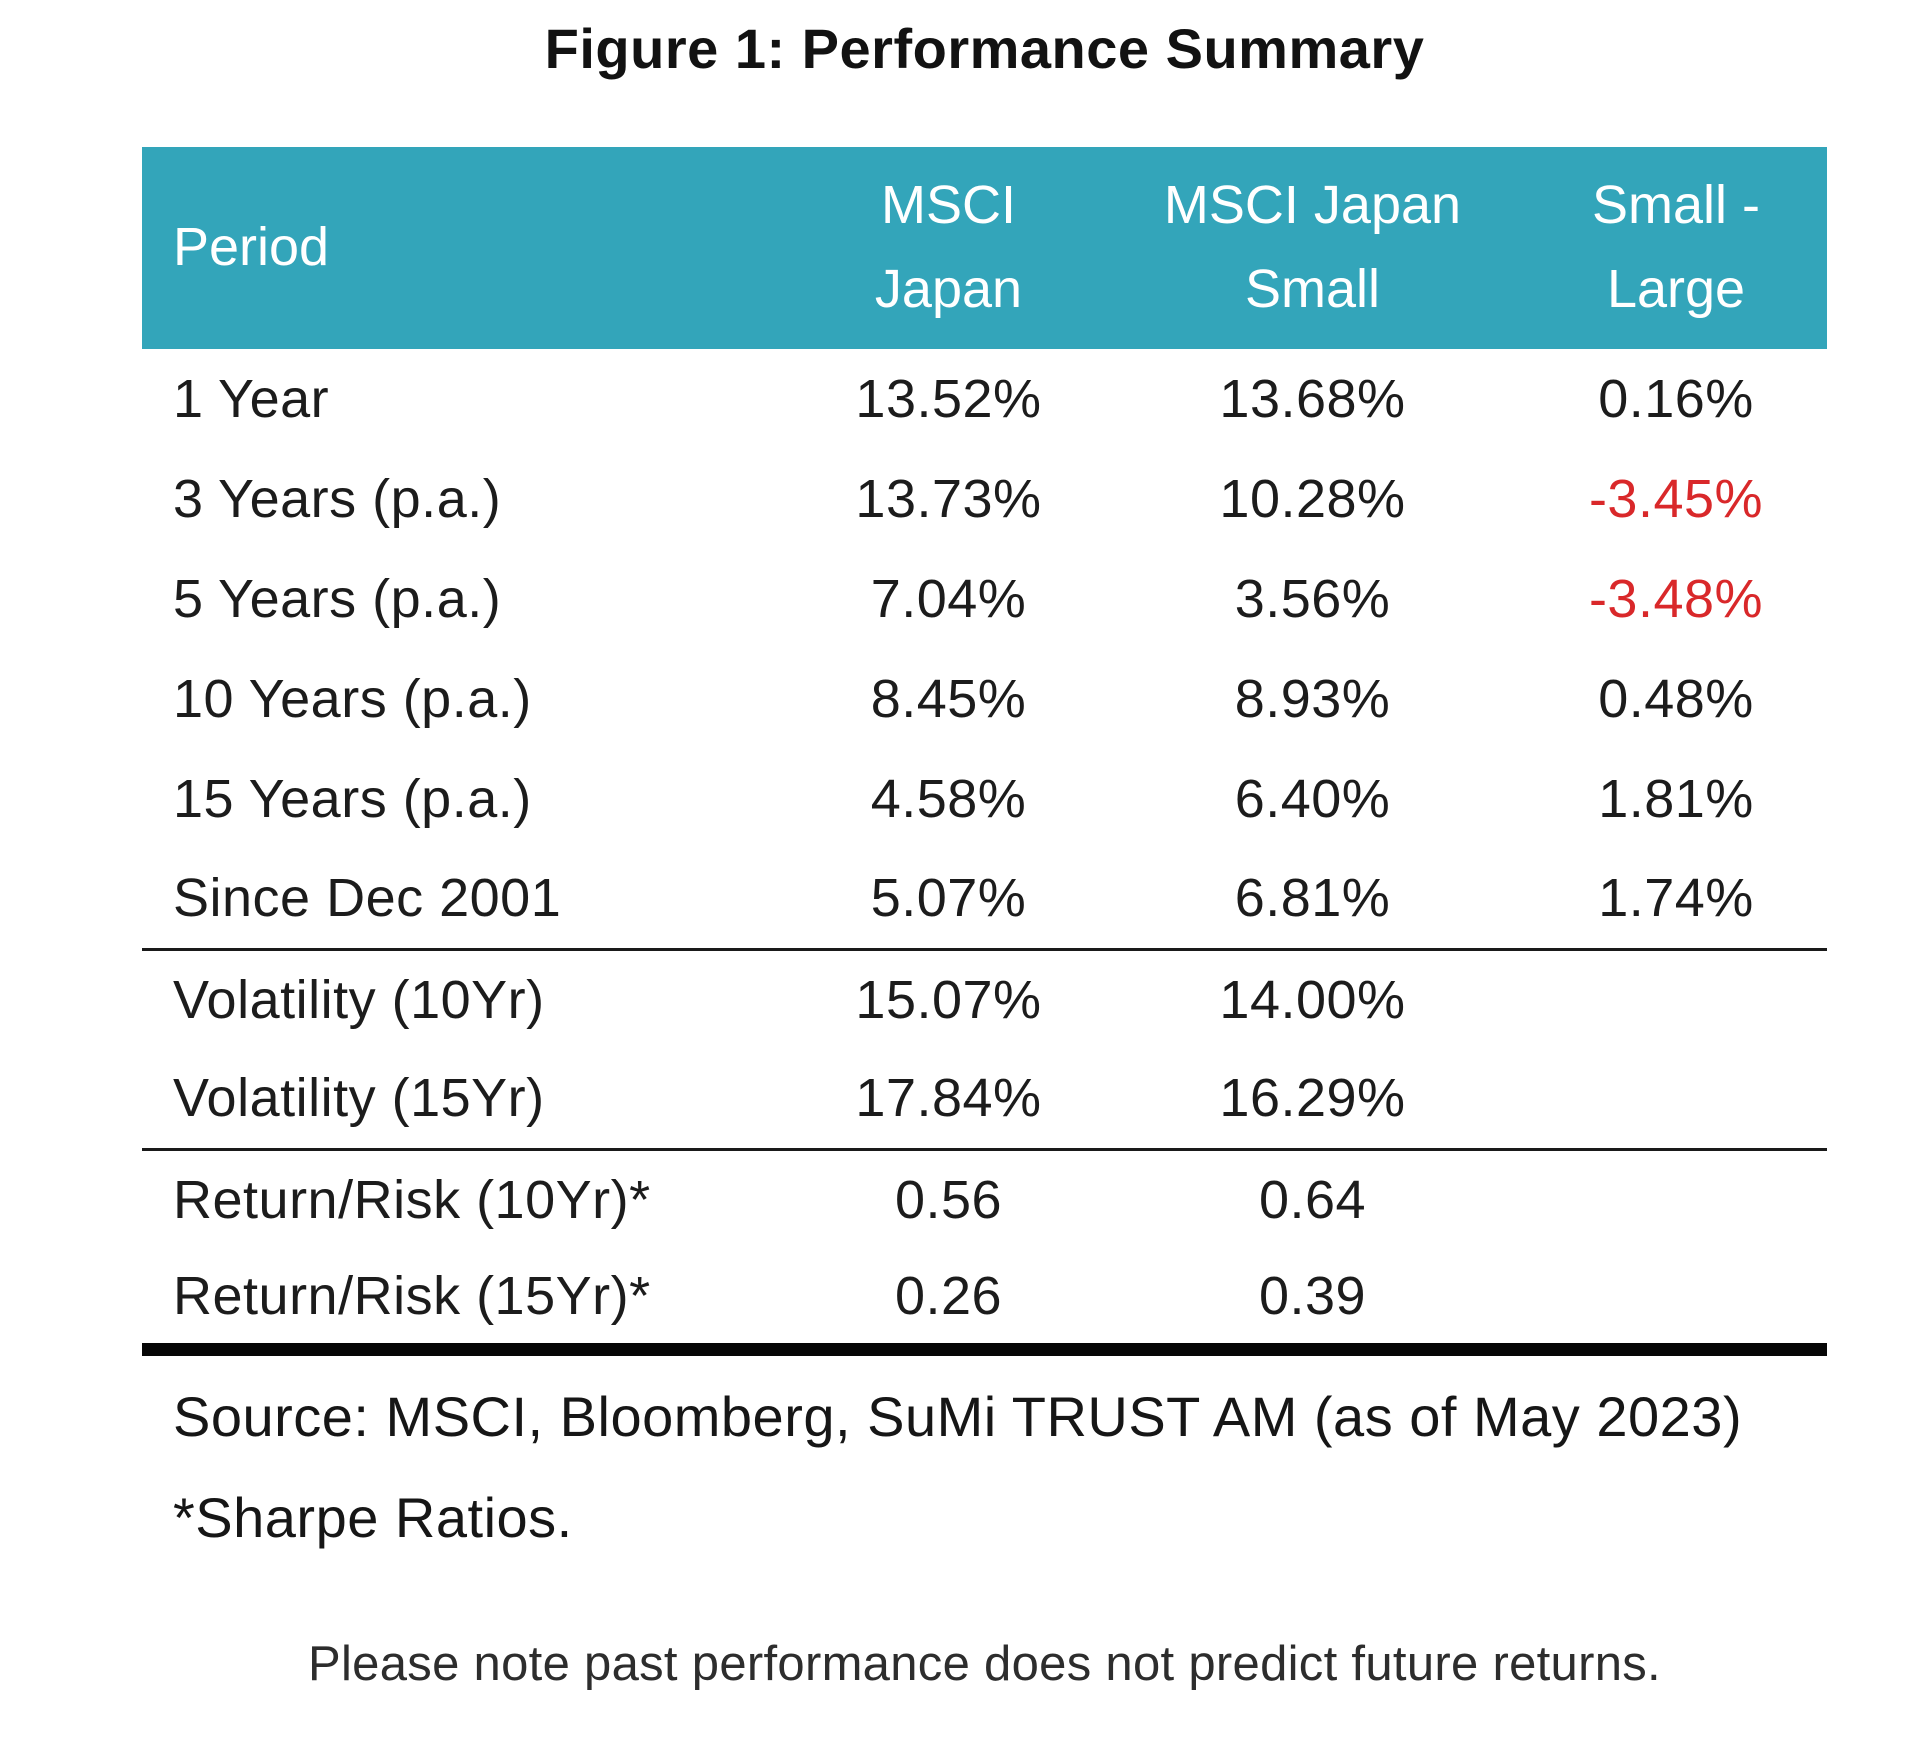  I want to click on sharpe-ratio-footnote: *Sharpe Ratios., so click(373, 1517).